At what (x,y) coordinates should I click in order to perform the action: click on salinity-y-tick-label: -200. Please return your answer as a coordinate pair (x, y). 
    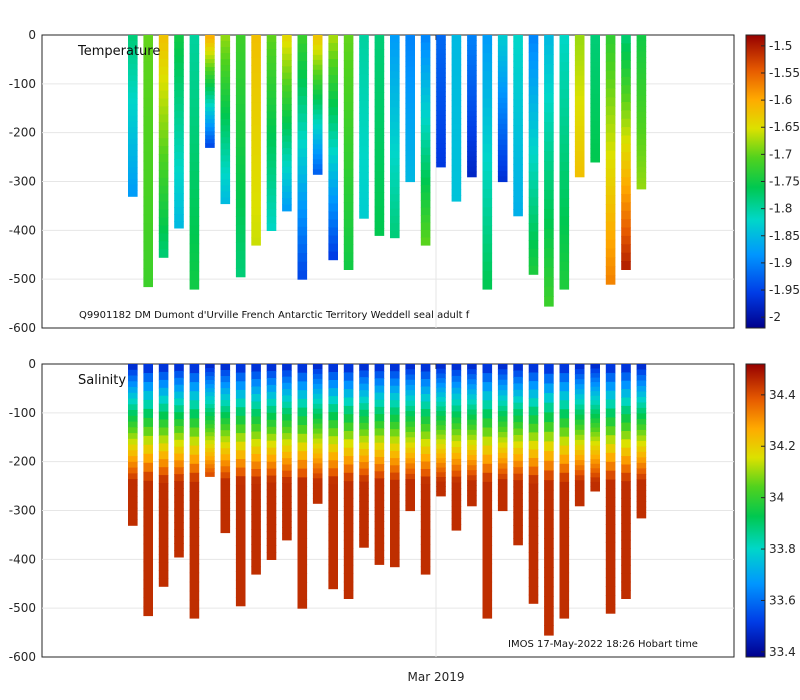
    Looking at the image, I should click on (22, 462).